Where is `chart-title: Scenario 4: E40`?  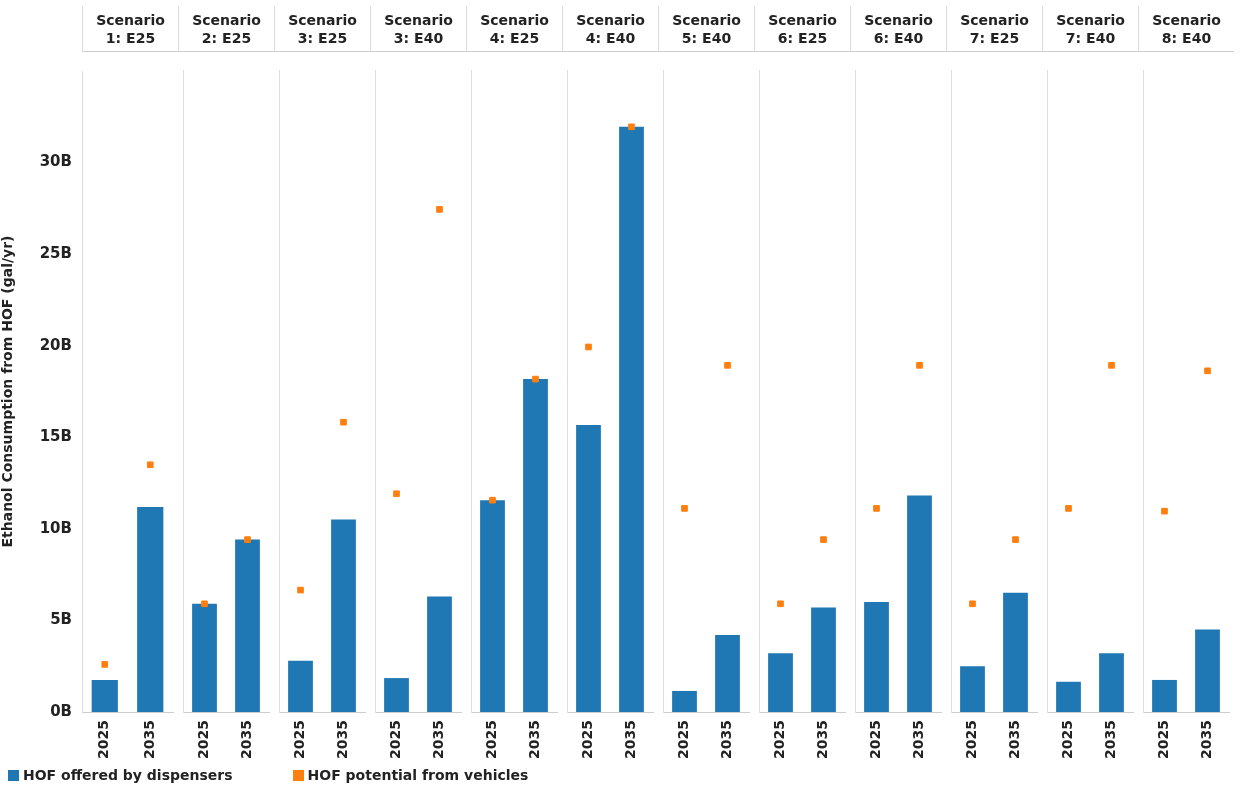
chart-title: Scenario 4: E40 is located at coordinates (610, 29).